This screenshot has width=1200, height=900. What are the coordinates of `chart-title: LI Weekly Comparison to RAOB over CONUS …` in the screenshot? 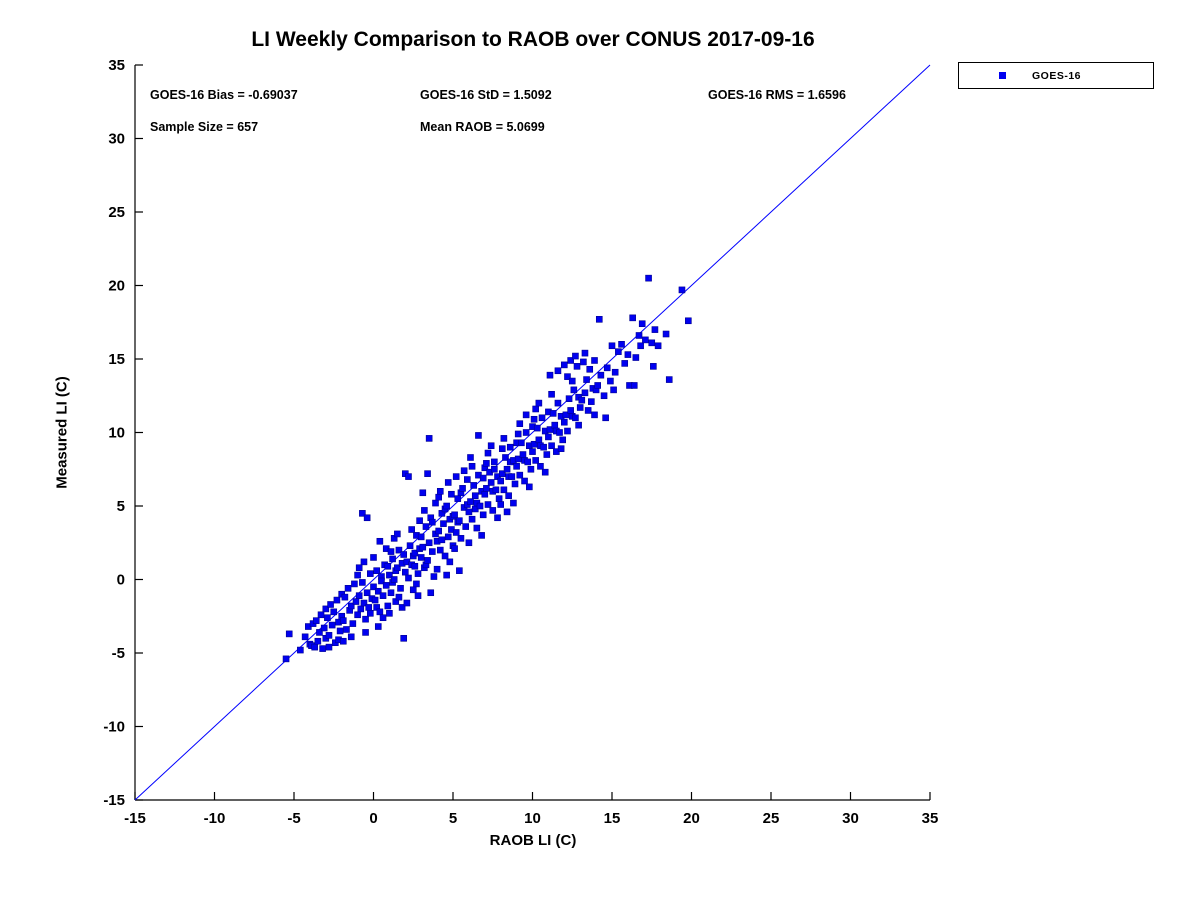 It's located at (533, 39).